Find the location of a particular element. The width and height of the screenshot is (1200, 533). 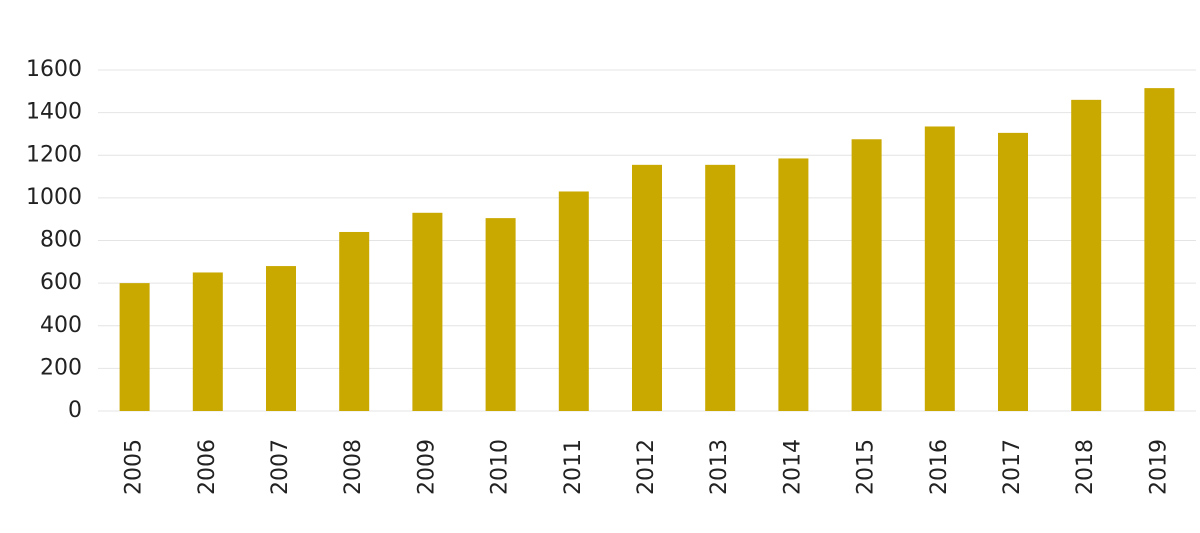

x-tick-label: 2009 is located at coordinates (426, 467).